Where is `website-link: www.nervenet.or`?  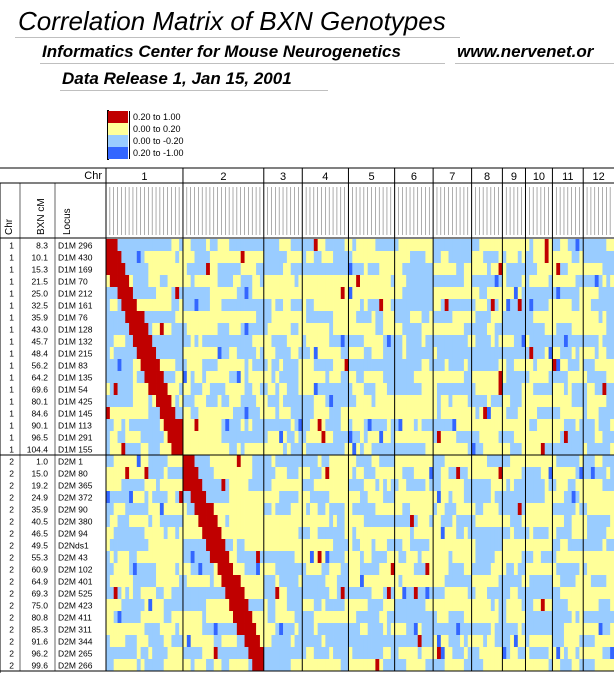 website-link: www.nervenet.or is located at coordinates (525, 51).